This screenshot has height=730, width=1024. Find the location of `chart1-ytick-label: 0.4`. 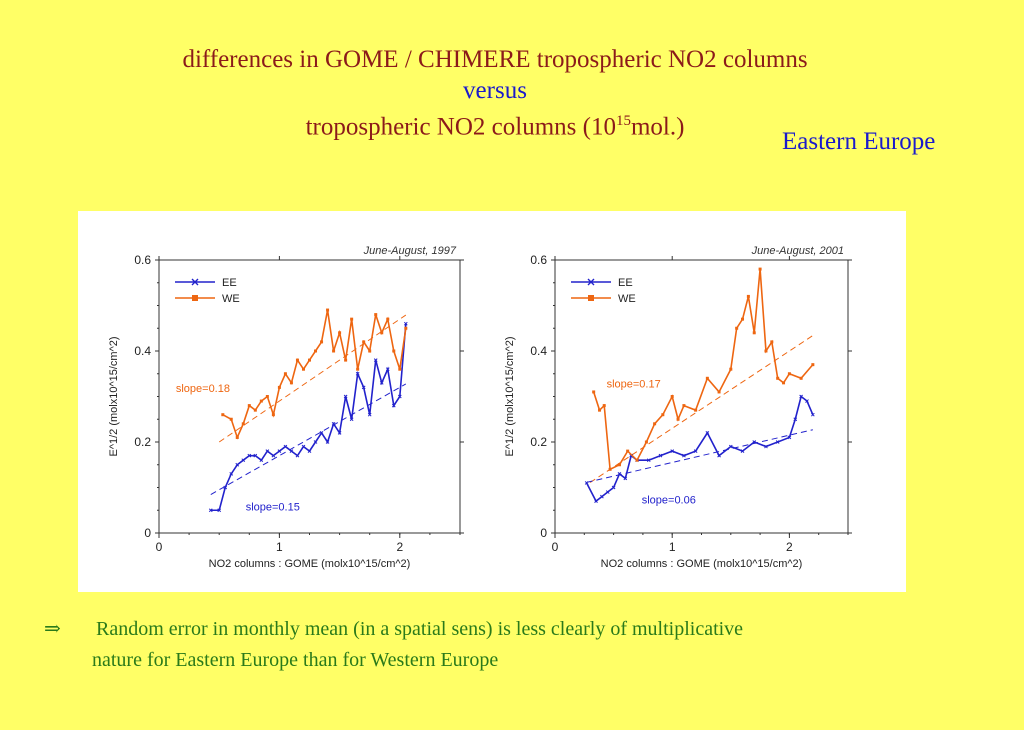

chart1-ytick-label: 0.4 is located at coordinates (142, 351).